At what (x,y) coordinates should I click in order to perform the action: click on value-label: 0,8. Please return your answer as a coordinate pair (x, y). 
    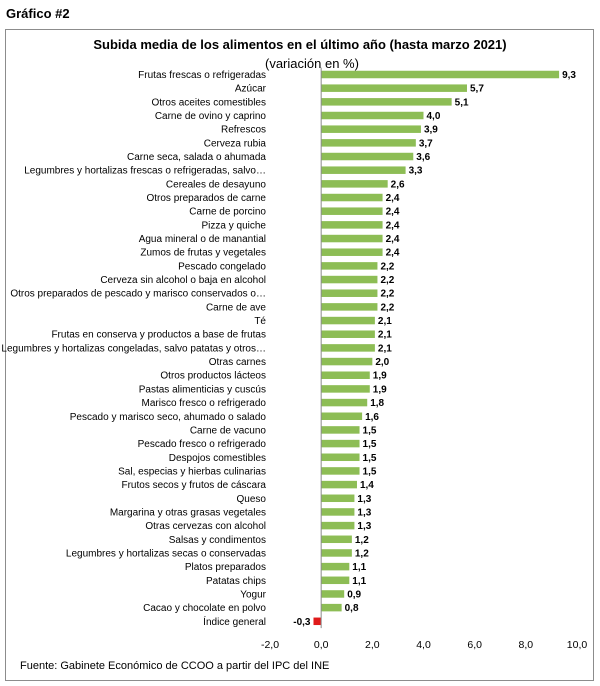
    Looking at the image, I should click on (352, 608).